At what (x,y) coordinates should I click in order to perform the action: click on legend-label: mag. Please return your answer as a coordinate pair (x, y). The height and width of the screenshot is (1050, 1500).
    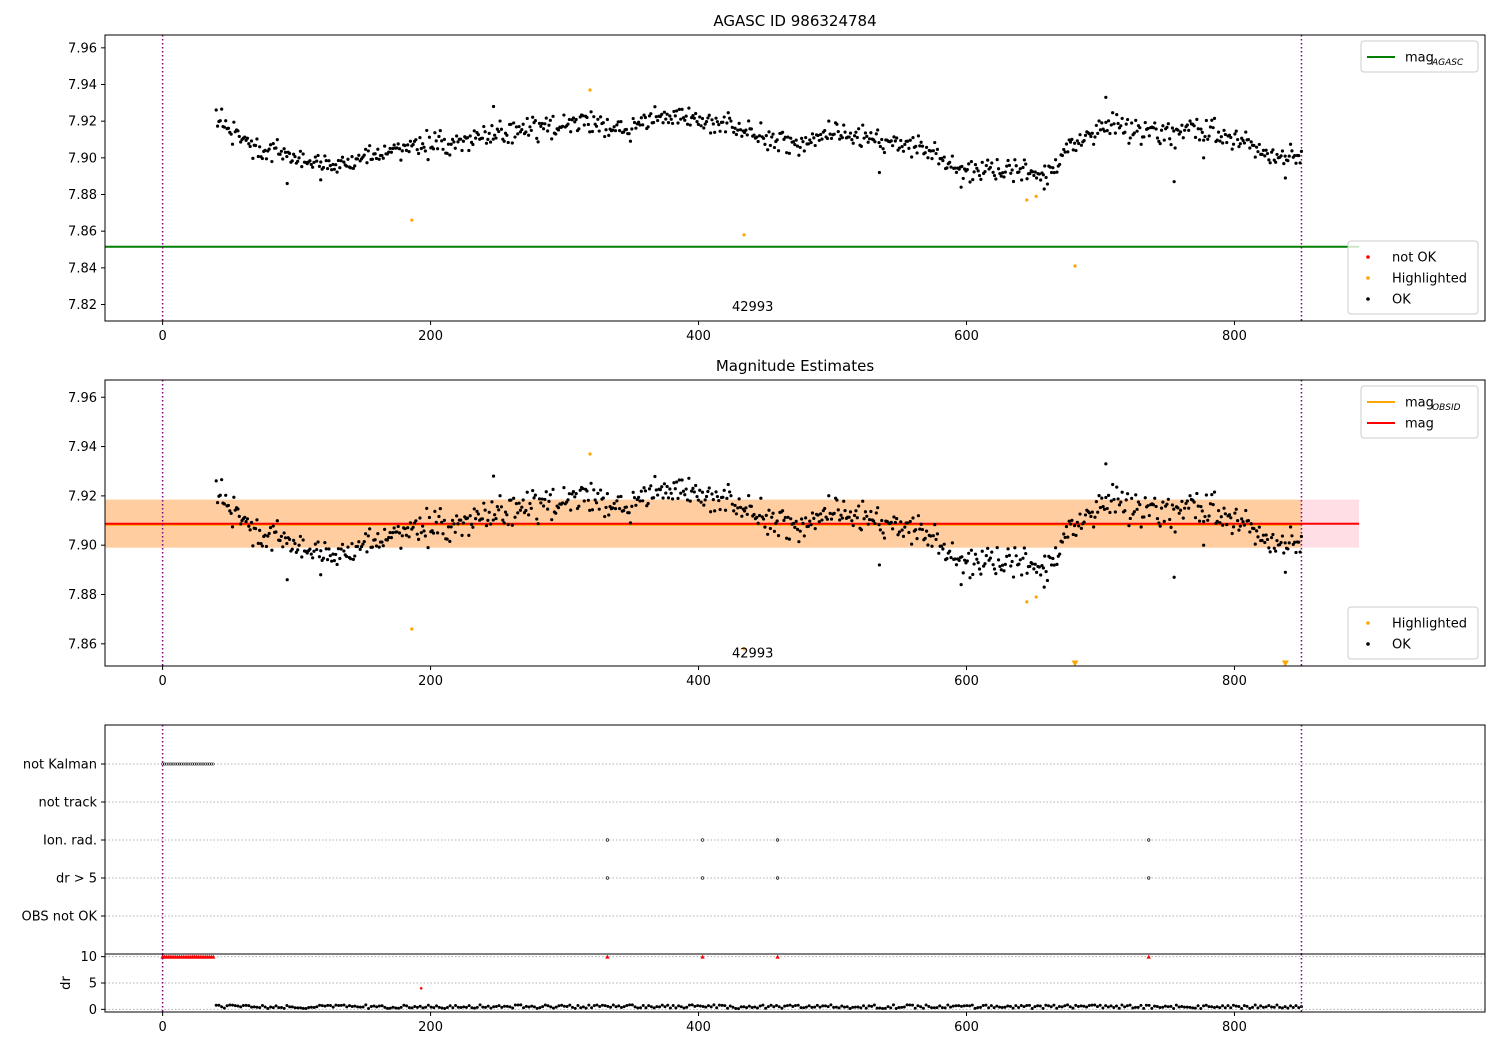
    Looking at the image, I should click on (1419, 403).